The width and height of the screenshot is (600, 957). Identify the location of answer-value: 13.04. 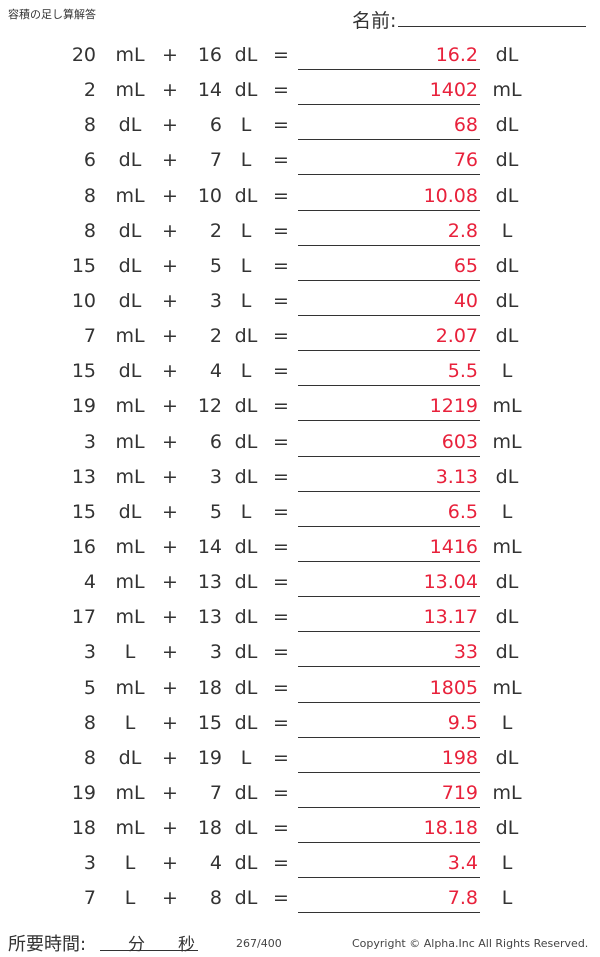
(450, 582).